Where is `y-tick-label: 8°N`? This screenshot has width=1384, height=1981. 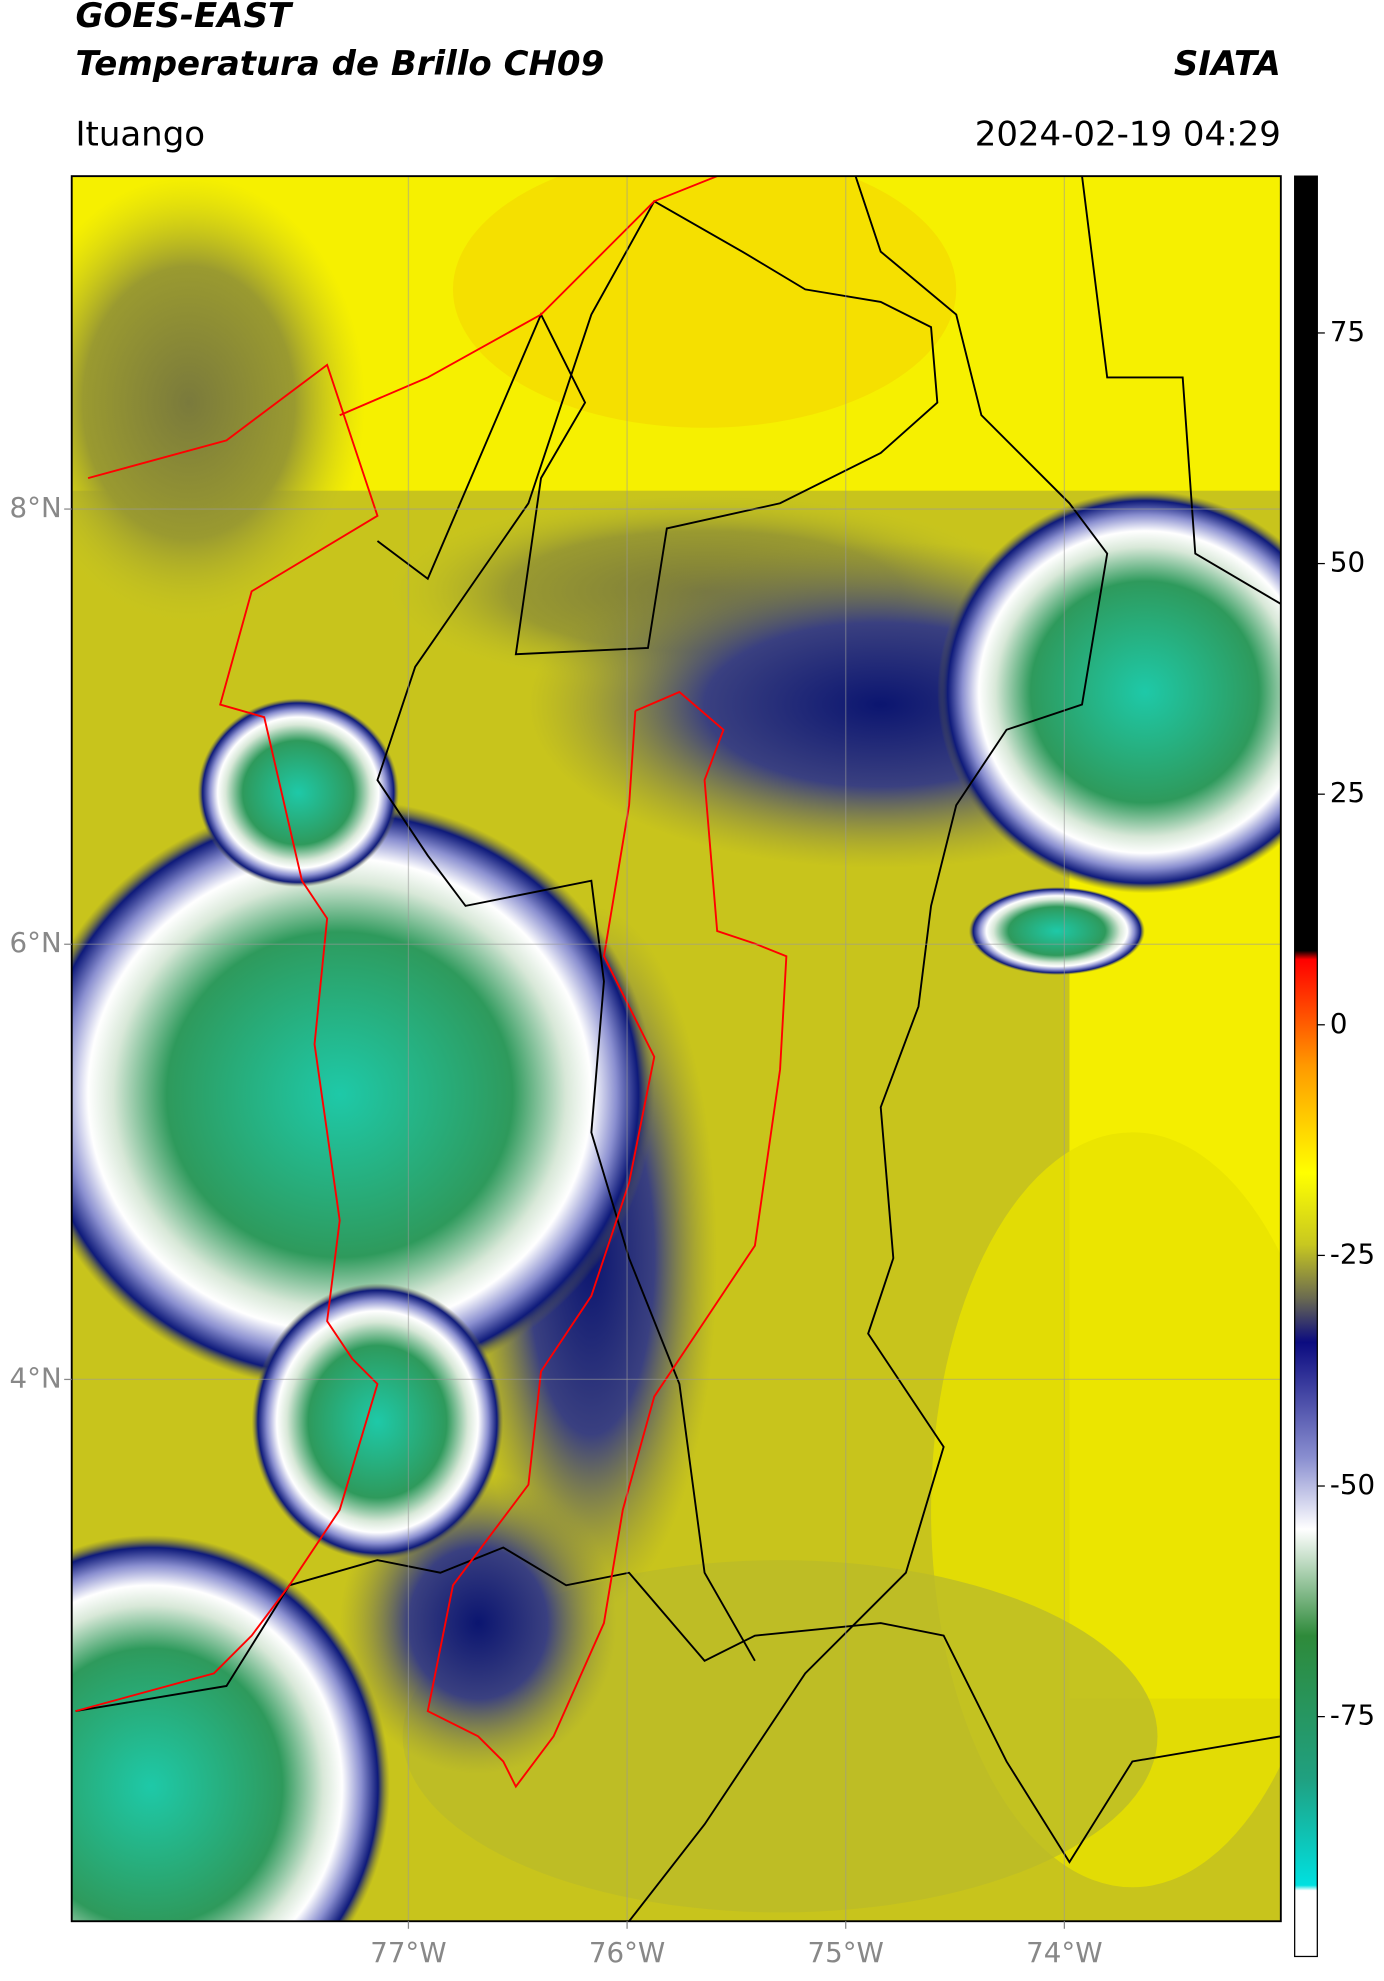 y-tick-label: 8°N is located at coordinates (36, 507).